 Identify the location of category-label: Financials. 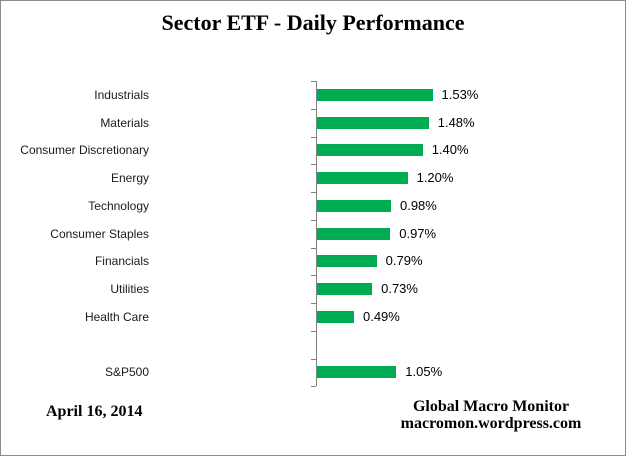
(121, 261).